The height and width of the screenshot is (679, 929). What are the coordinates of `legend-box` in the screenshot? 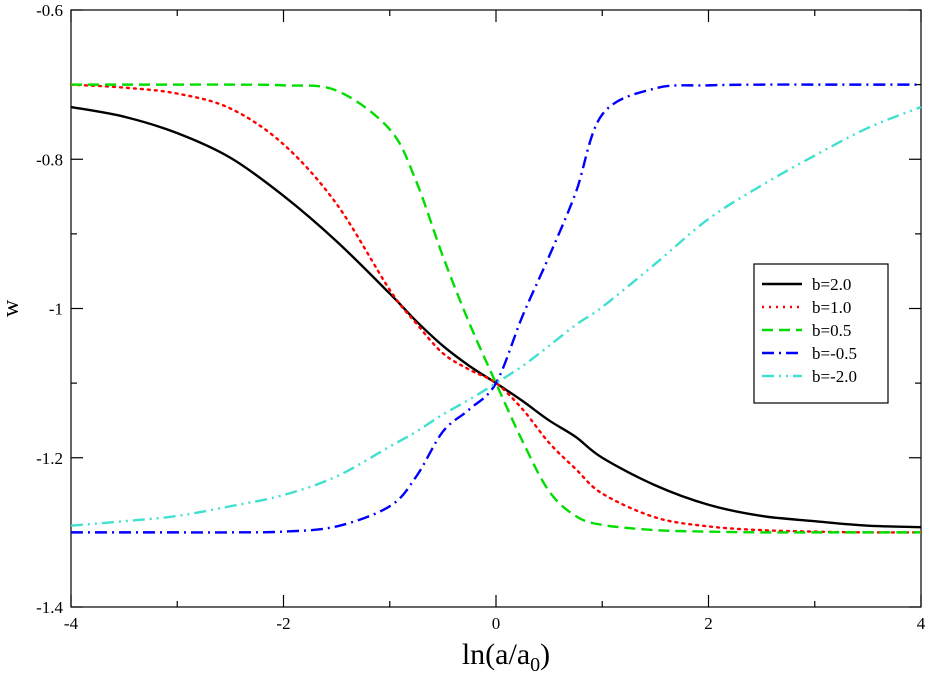 It's located at (821, 333).